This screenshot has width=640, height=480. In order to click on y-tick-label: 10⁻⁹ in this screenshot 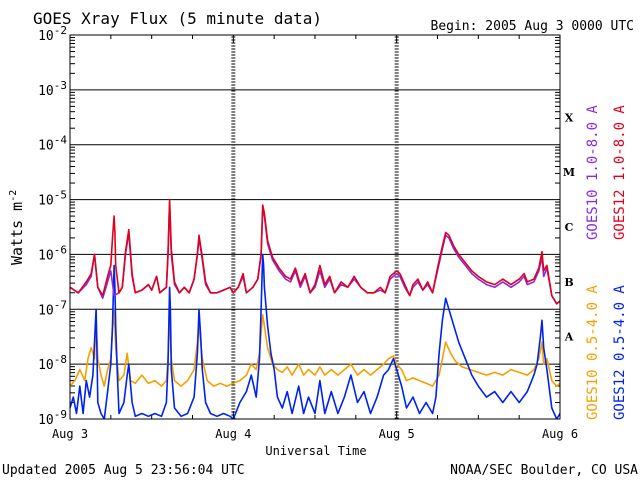, I will do `click(52, 418)`.